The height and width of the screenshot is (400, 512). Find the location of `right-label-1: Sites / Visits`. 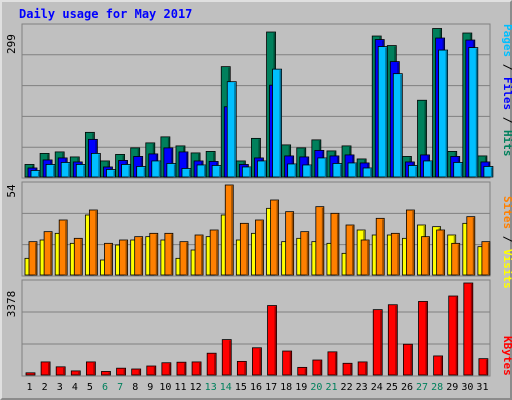

right-label-1: Sites / Visits is located at coordinates (506, 242).